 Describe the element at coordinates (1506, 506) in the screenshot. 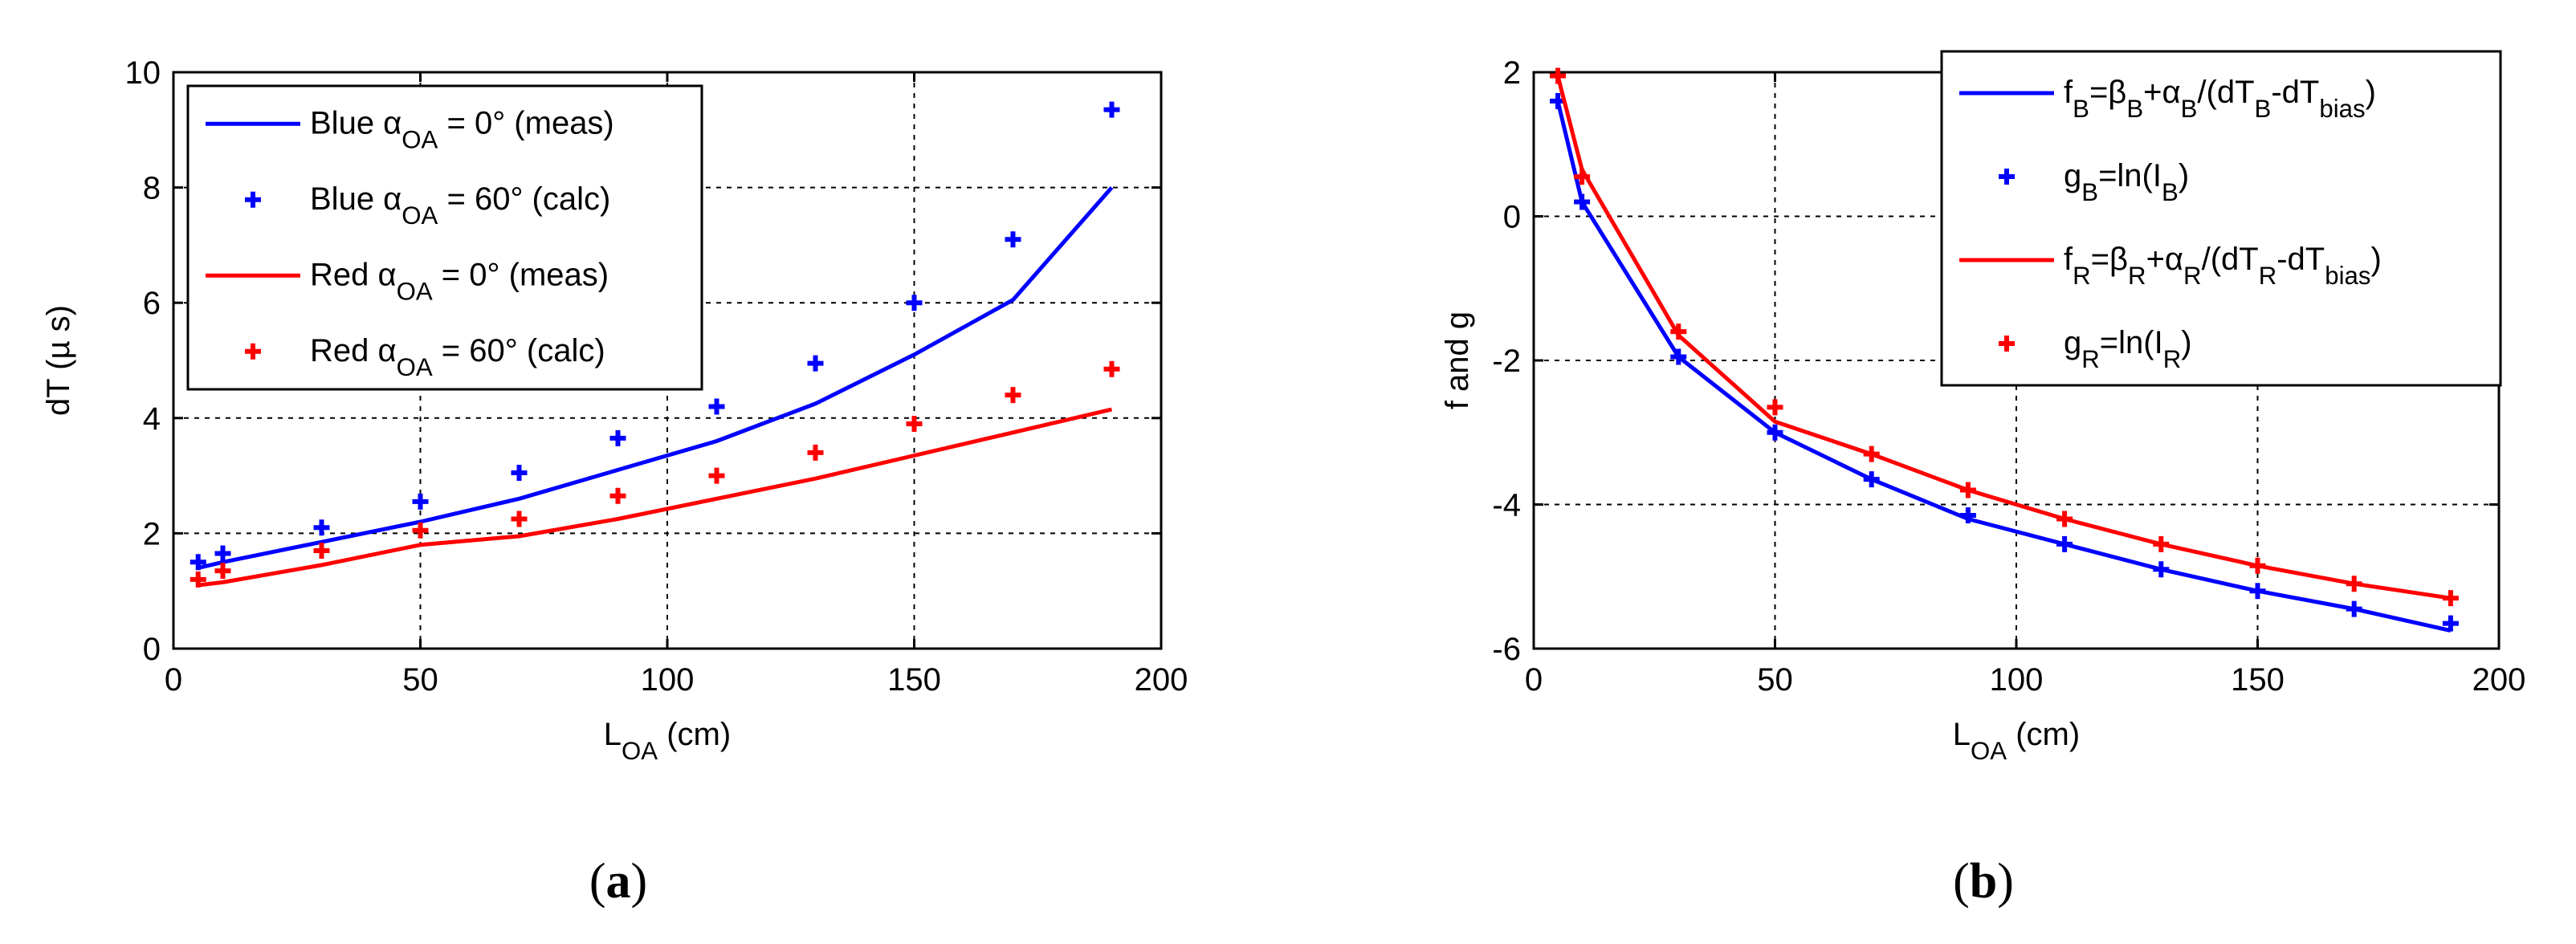

I see `y-tick-label: -4` at that location.